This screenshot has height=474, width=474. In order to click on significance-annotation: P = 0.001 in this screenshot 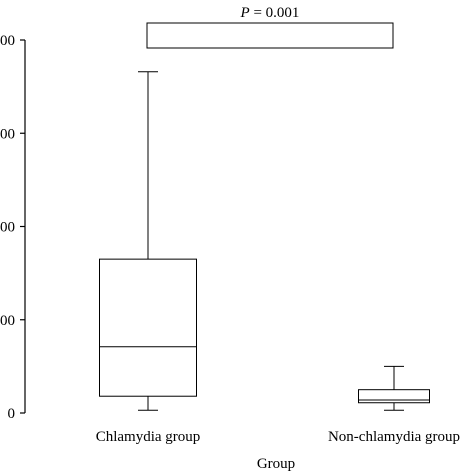, I will do `click(270, 27)`.